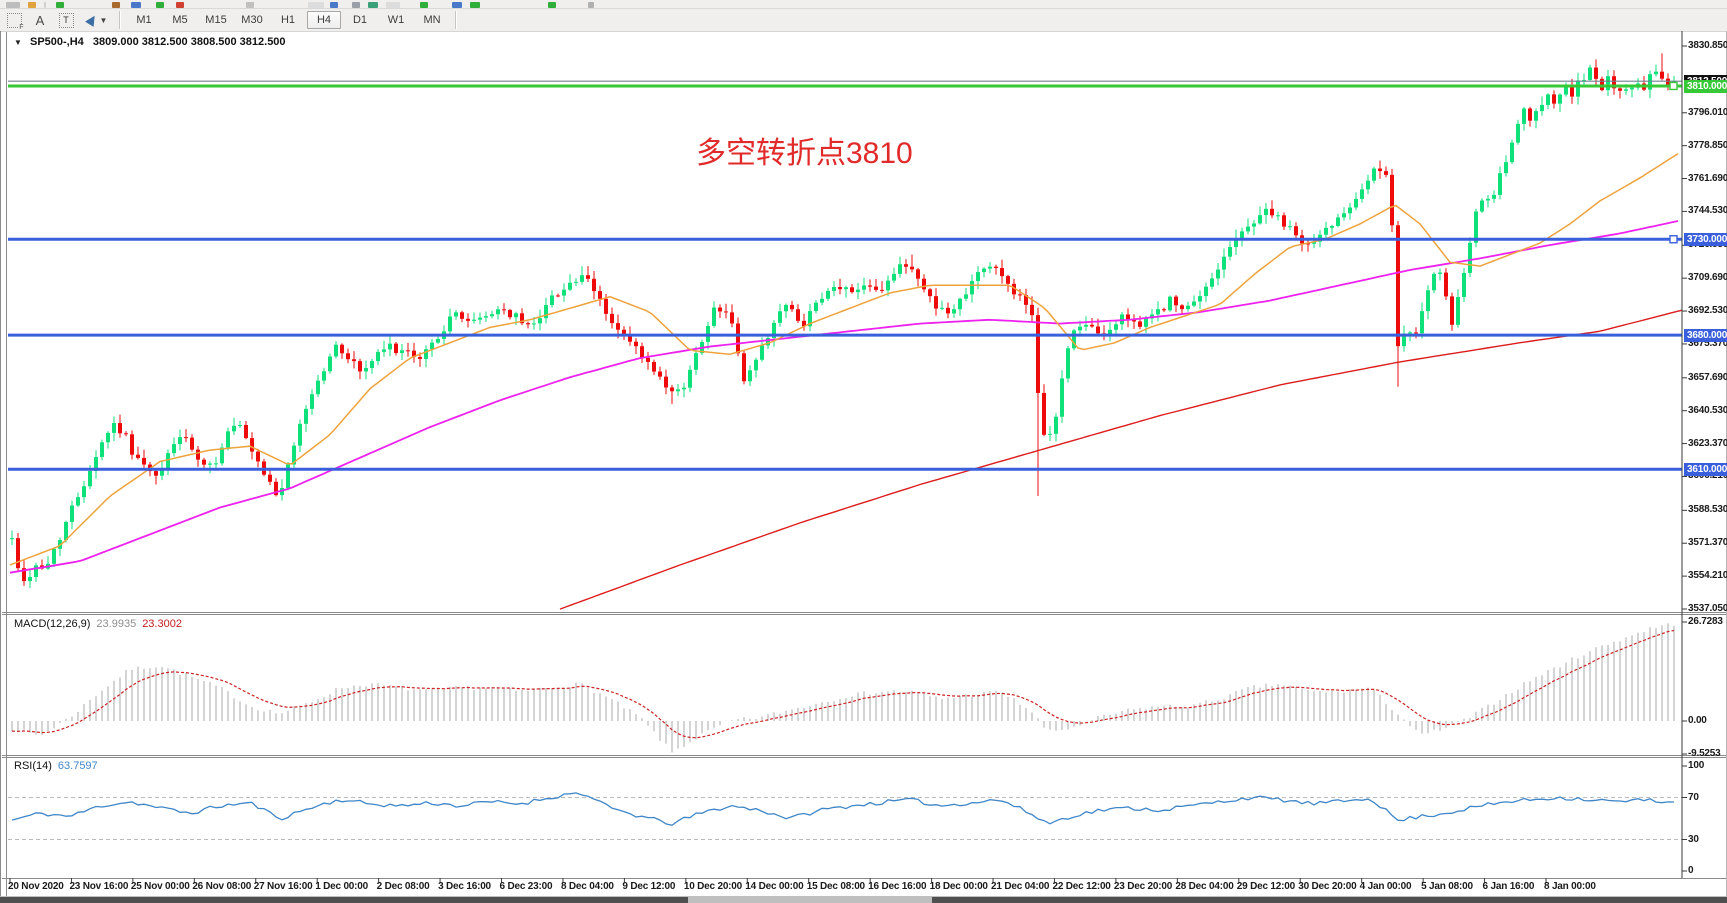  Describe the element at coordinates (1697, 720) in the screenshot. I see `macd-axis-label: 0.00` at that location.